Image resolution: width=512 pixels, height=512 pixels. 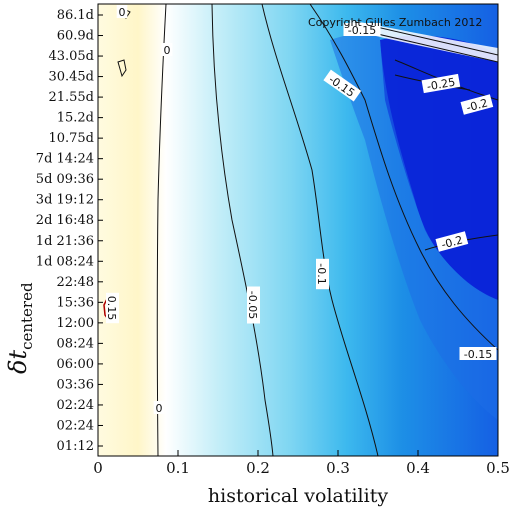 What do you see at coordinates (65, 241) in the screenshot?
I see `y-tick-label: 1d 21:36` at bounding box center [65, 241].